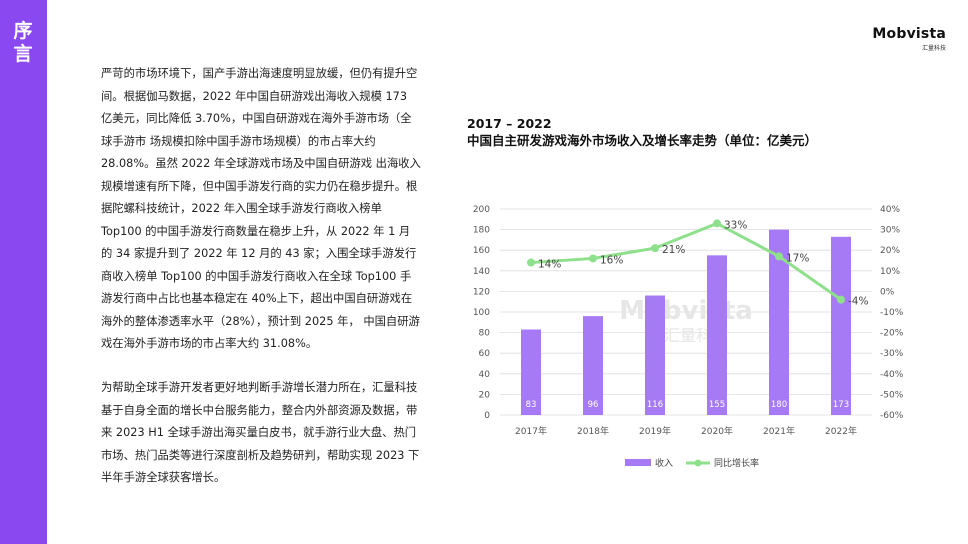 This screenshot has width=968, height=544. Describe the element at coordinates (735, 225) in the screenshot. I see `growth-value-label: 33%` at that location.